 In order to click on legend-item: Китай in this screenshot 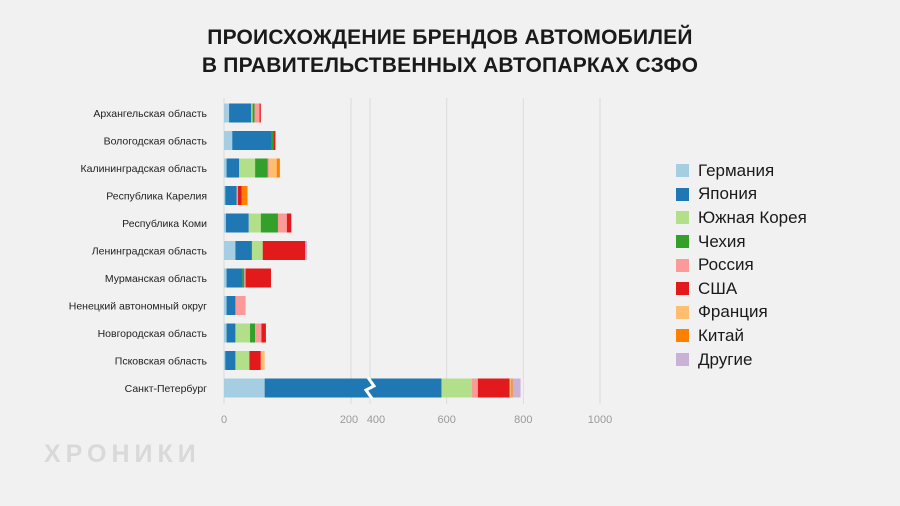, I will do `click(741, 336)`.